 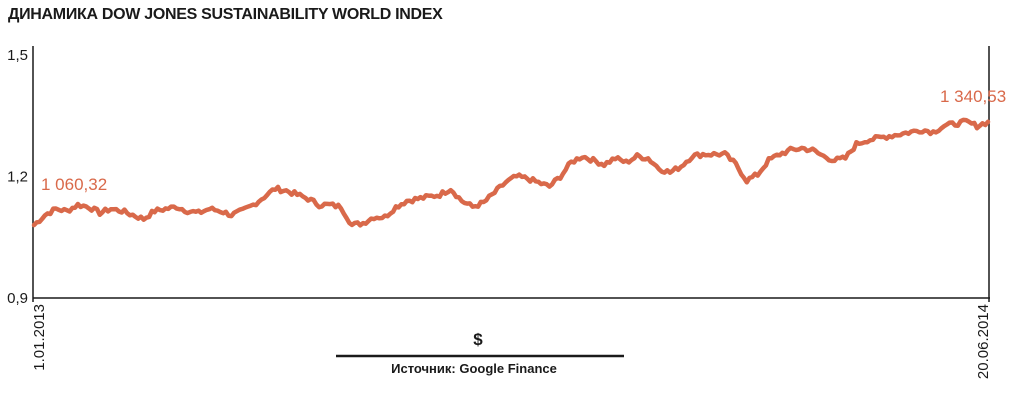 What do you see at coordinates (973, 96) in the screenshot?
I see `end-value-label: 1 340,53` at bounding box center [973, 96].